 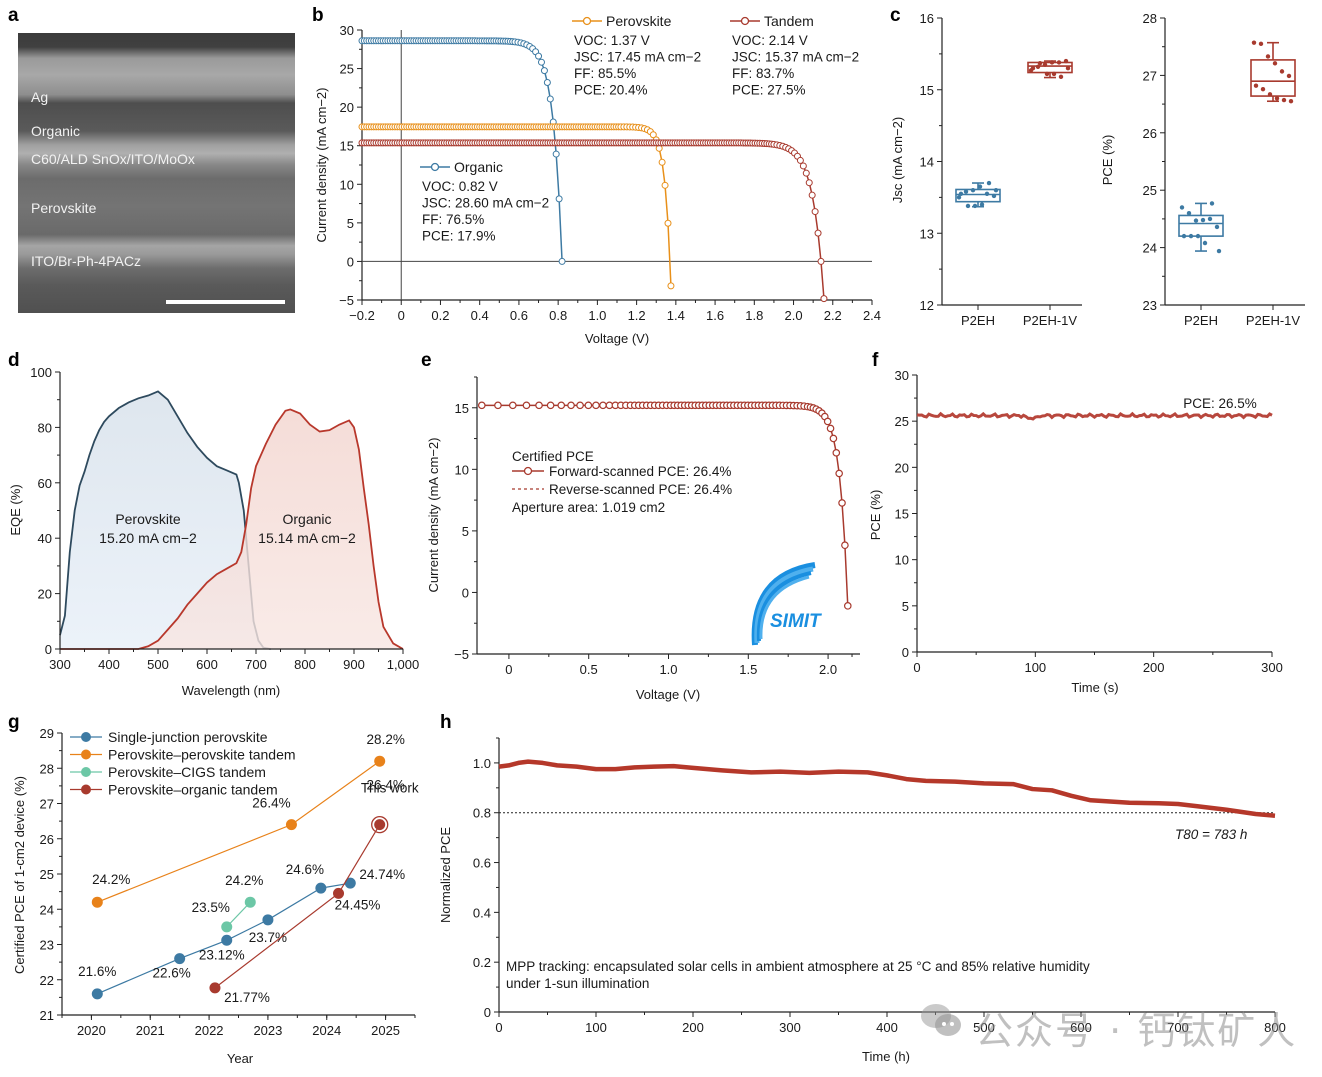 I want to click on x-tick-label: 800, so click(x=1275, y=1027).